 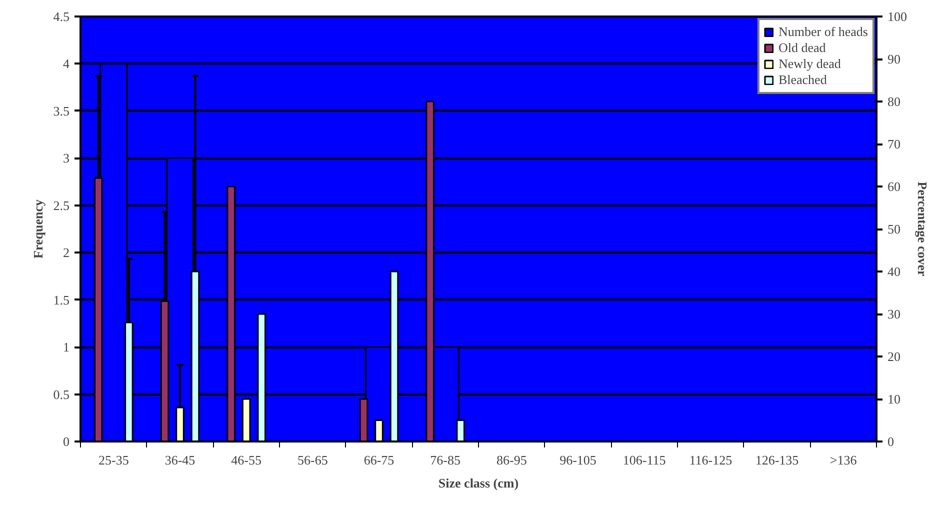 What do you see at coordinates (66, 441) in the screenshot?
I see `y-tick-label: 0` at bounding box center [66, 441].